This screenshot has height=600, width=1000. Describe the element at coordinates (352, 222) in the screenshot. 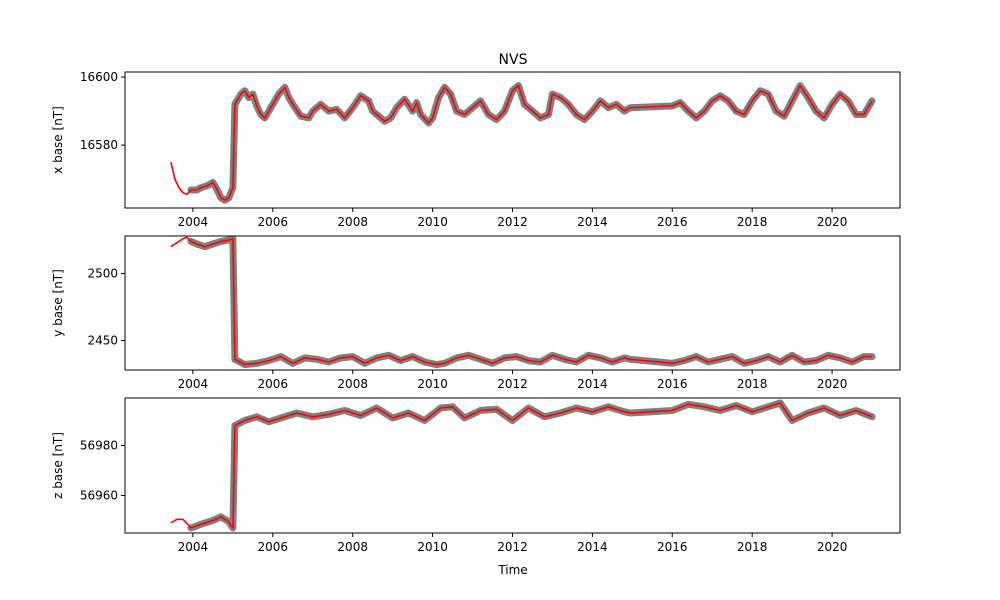

I see `x-base-x-tick-label: 2008` at that location.